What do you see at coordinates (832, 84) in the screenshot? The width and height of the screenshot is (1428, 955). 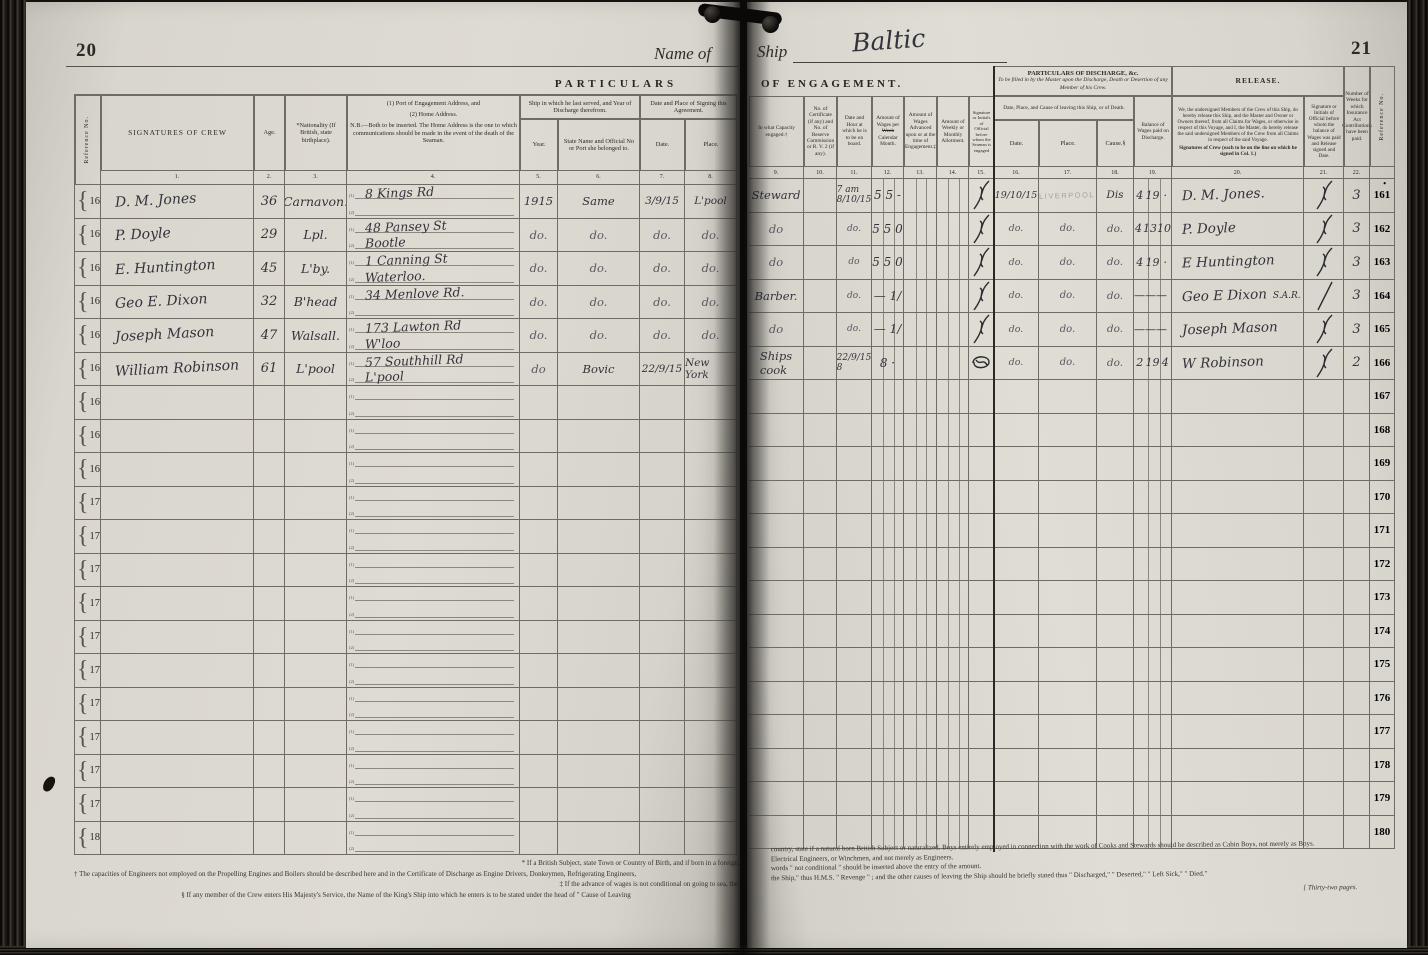 I see `of-engagement-title: OF ENGAGEMENT.` at bounding box center [832, 84].